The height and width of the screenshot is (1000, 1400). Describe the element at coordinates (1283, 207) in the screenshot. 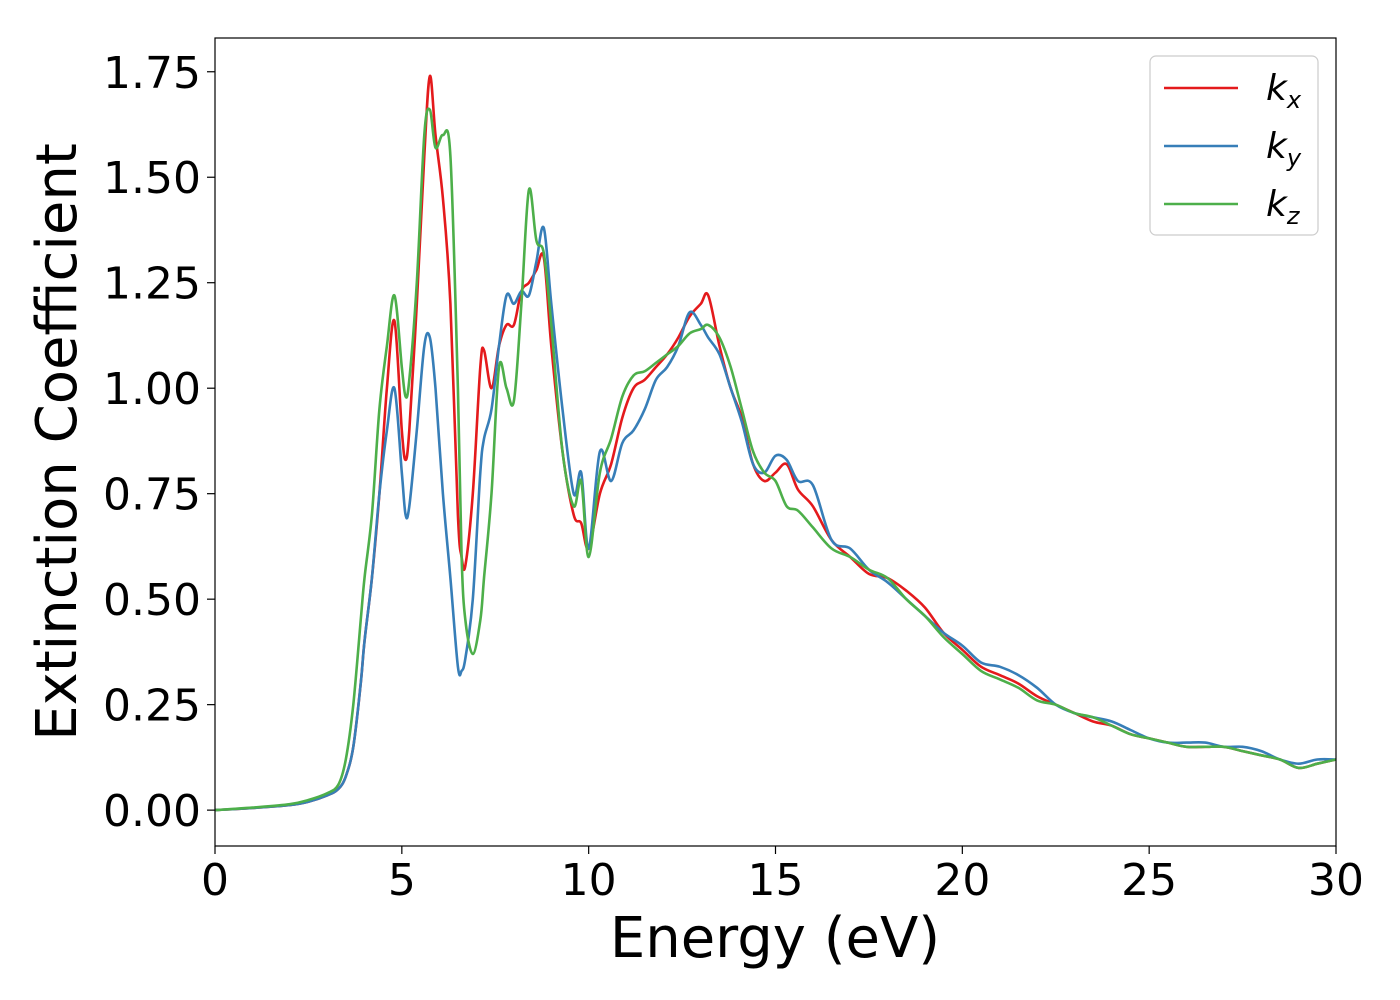

I see `legend-label-kz: kz` at that location.